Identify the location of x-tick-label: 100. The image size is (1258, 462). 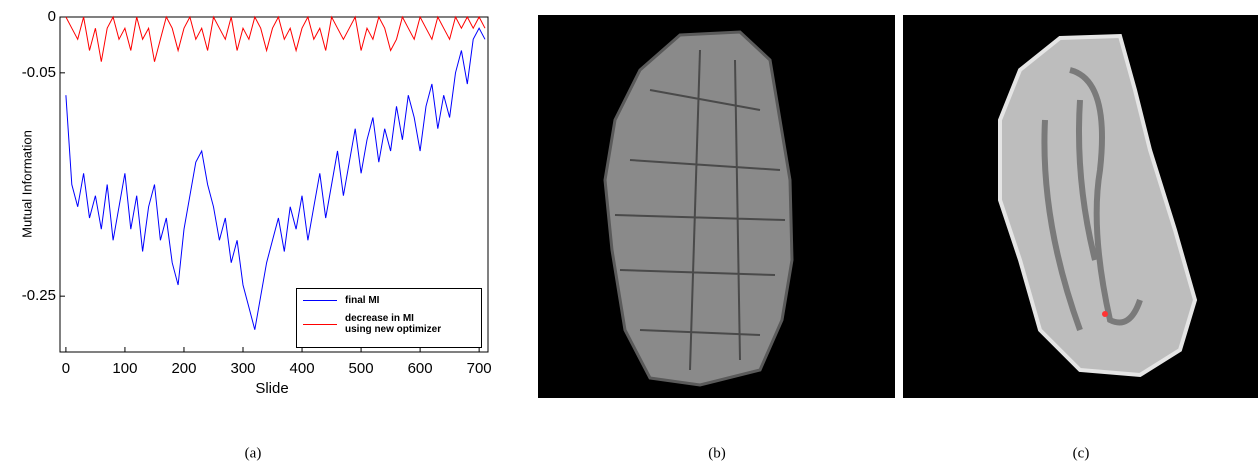
(124, 368).